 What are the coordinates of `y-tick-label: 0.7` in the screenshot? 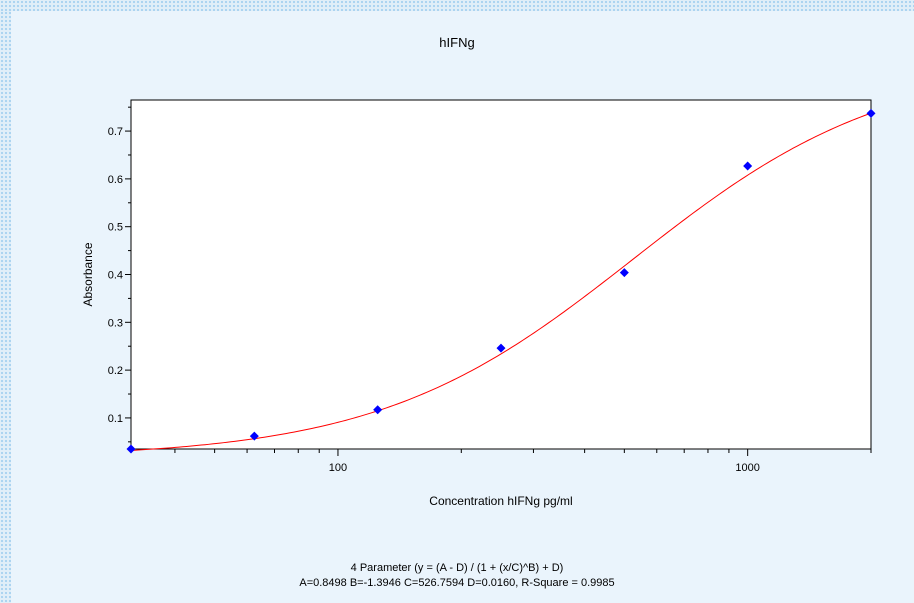 It's located at (115, 132).